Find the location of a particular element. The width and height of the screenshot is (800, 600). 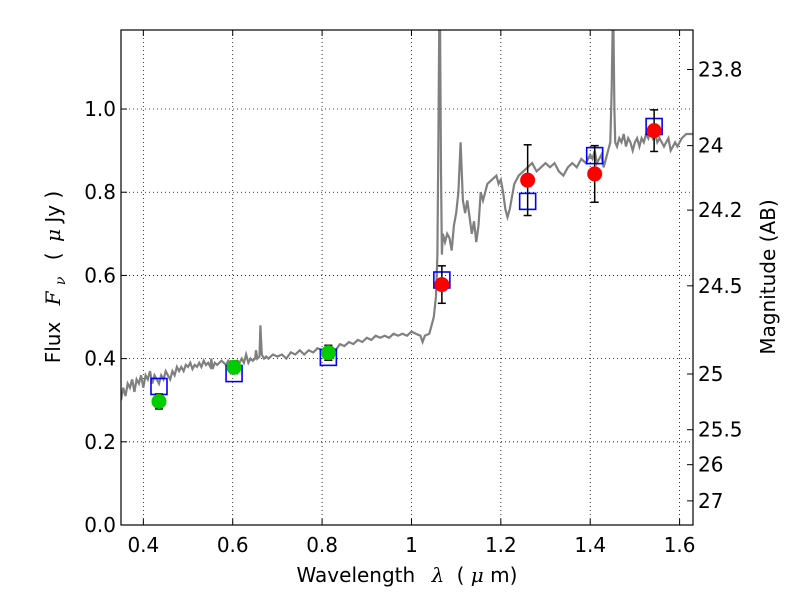

y2-tick-label: 24 is located at coordinates (710, 146).